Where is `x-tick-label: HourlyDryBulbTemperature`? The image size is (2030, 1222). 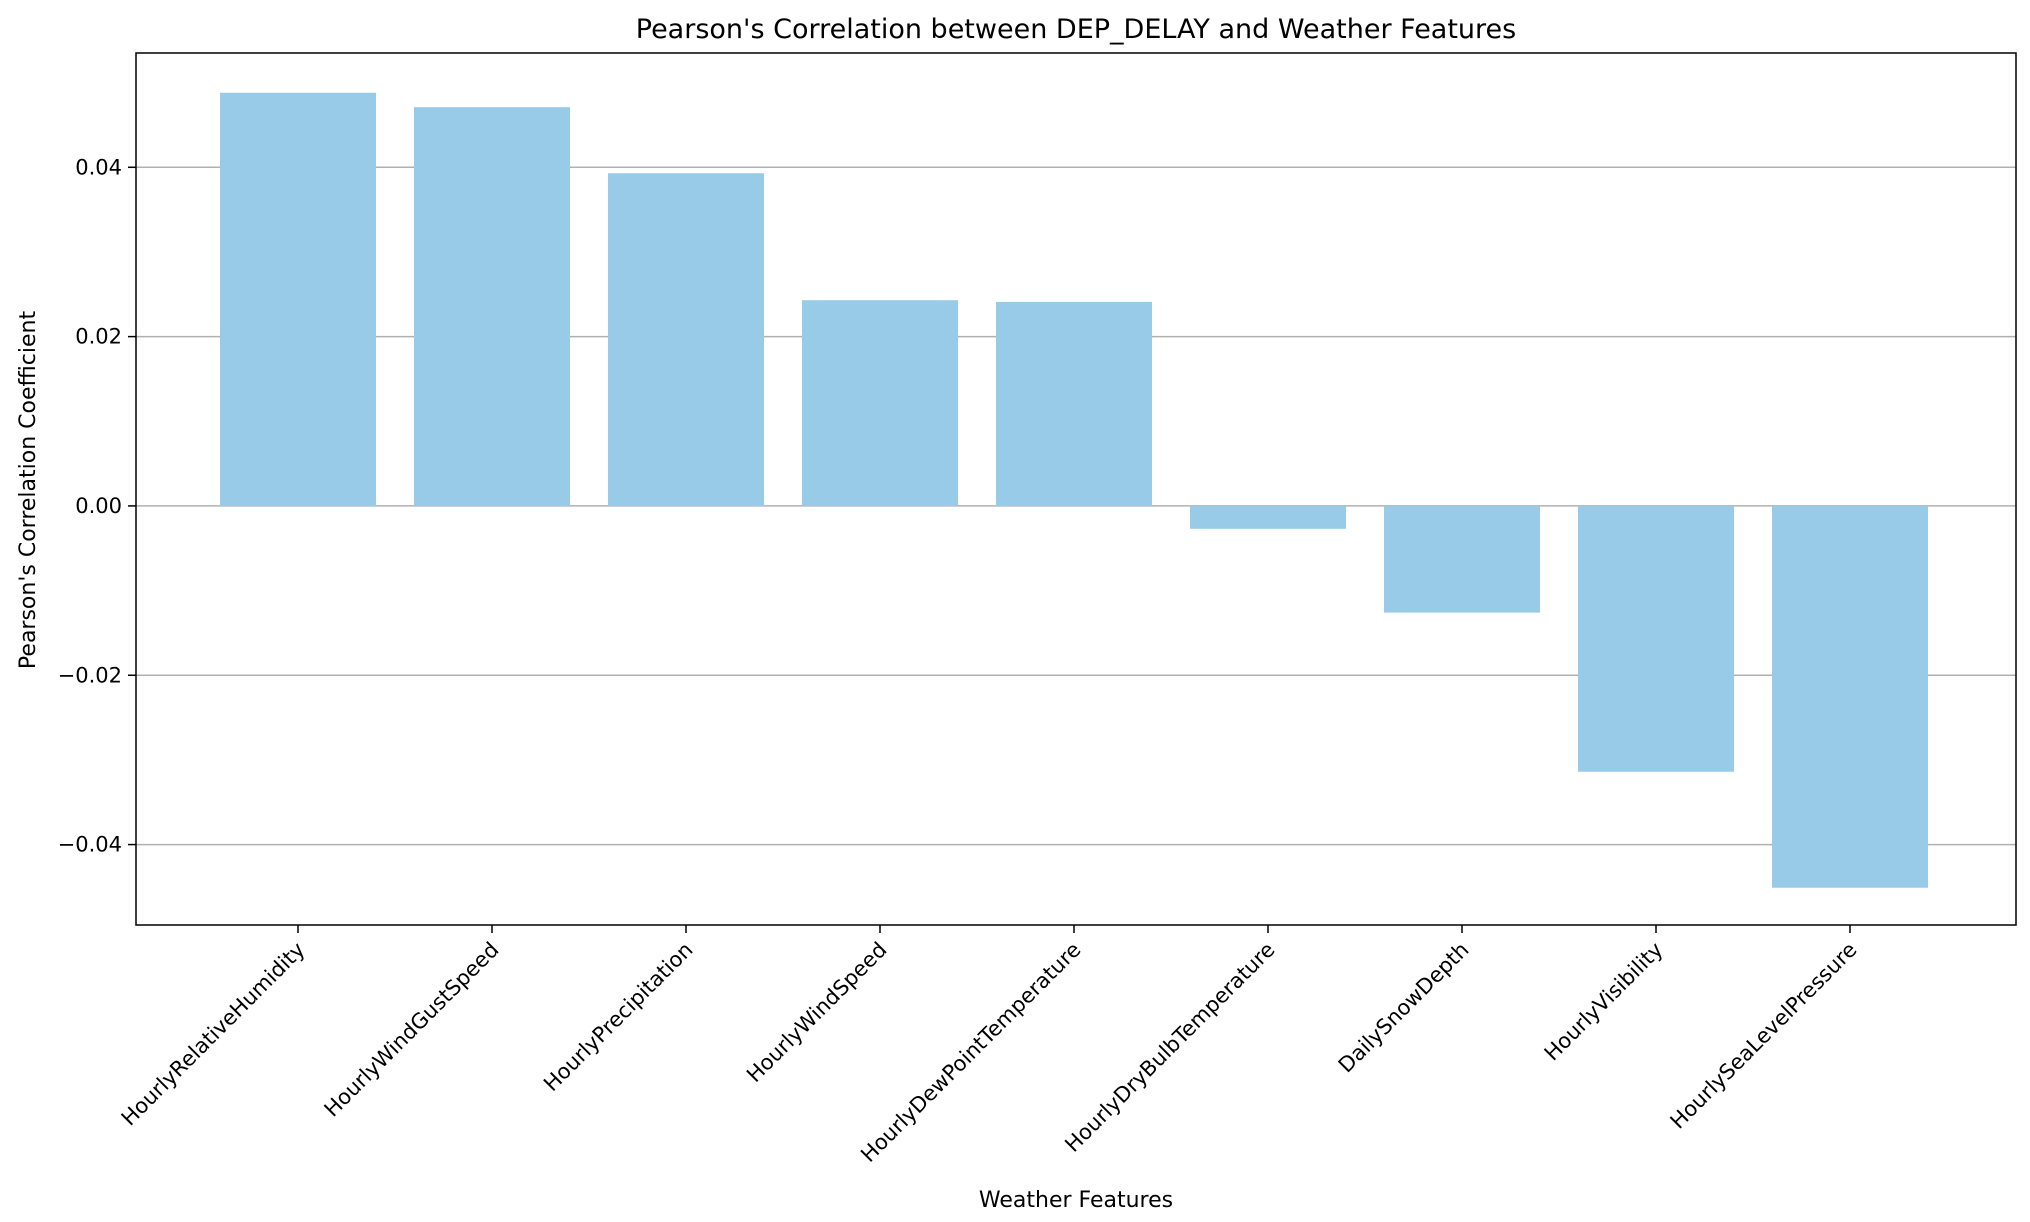
x-tick-label: HourlyDryBulbTemperature is located at coordinates (1169, 1047).